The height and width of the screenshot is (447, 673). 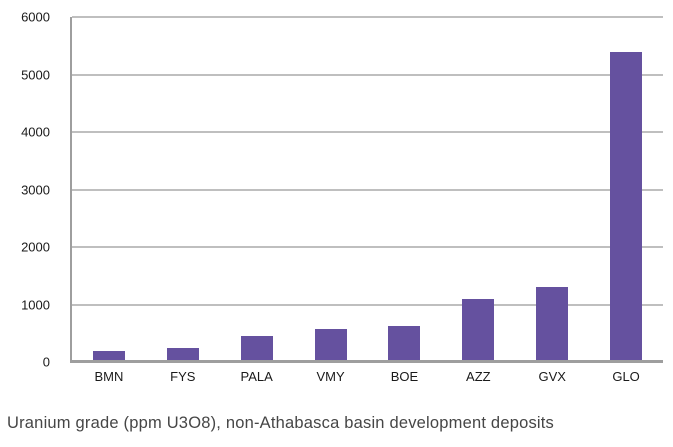 What do you see at coordinates (46, 362) in the screenshot?
I see `y-tick-label: 0` at bounding box center [46, 362].